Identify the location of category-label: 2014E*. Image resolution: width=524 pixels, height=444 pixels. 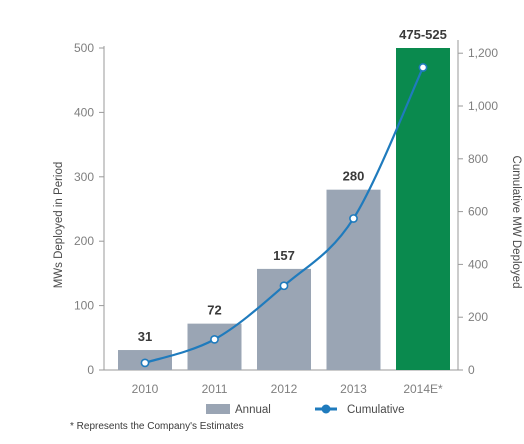
(423, 389).